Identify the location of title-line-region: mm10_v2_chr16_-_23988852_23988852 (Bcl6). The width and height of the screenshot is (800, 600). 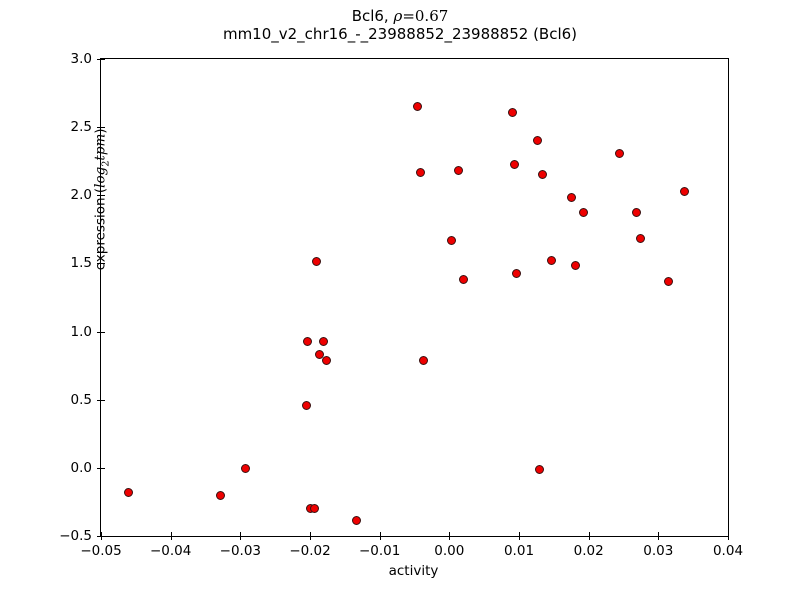
(400, 33).